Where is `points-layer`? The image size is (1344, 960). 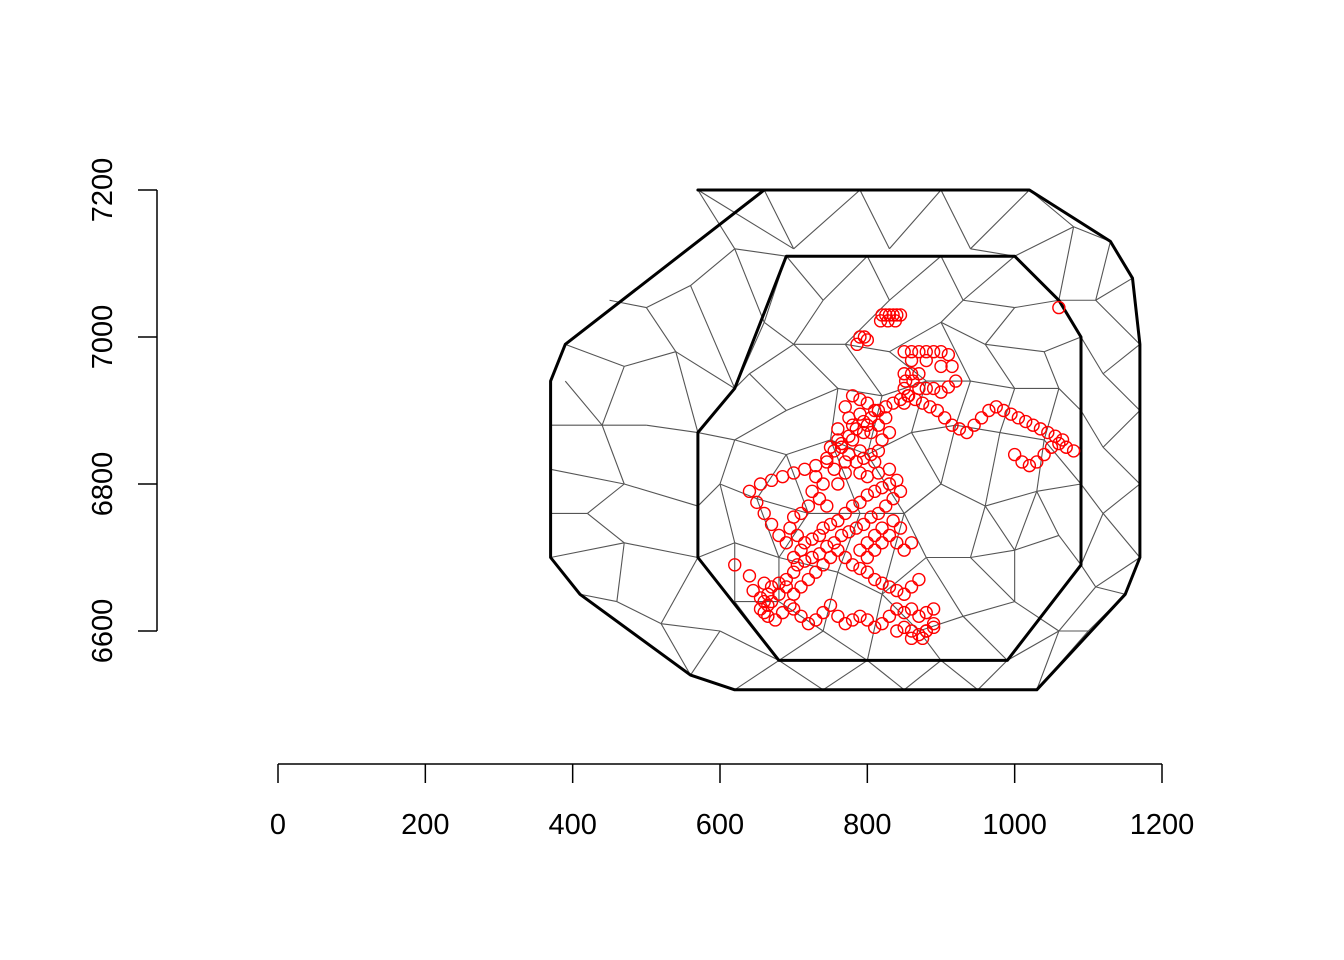 points-layer is located at coordinates (904, 473).